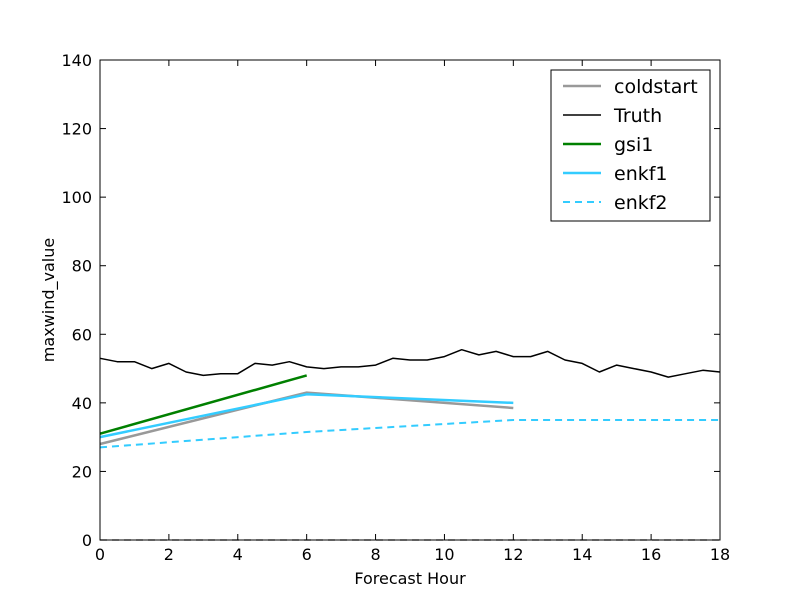  I want to click on legend-label-enkf2: enkf2, so click(641, 203).